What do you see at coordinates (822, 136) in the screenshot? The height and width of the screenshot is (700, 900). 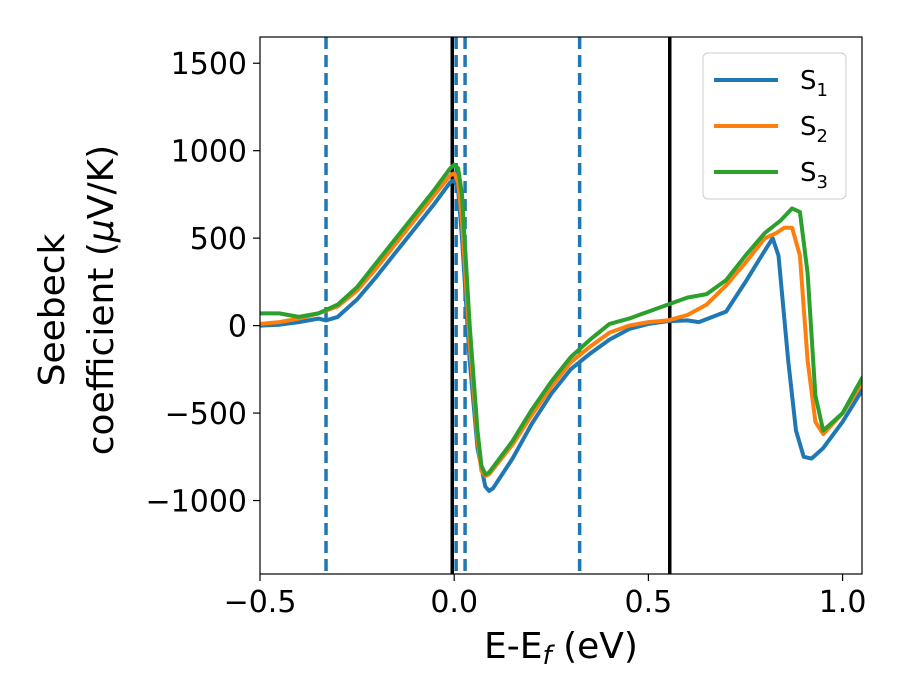 I see `legend-label-sub: 2` at bounding box center [822, 136].